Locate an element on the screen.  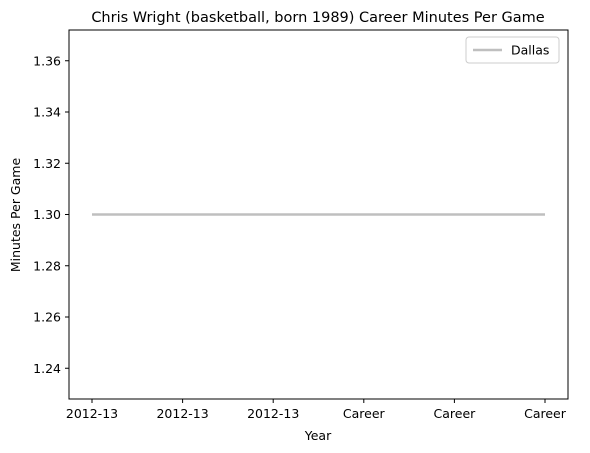
x-axis-label: Year is located at coordinates (318, 435).